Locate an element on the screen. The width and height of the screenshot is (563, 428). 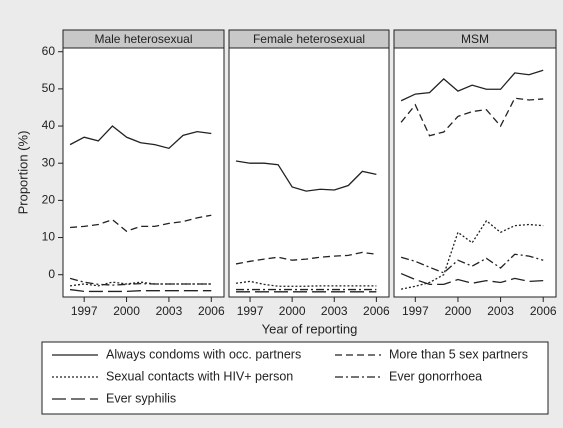
legend-label: More than 5 sex partners is located at coordinates (458, 354).